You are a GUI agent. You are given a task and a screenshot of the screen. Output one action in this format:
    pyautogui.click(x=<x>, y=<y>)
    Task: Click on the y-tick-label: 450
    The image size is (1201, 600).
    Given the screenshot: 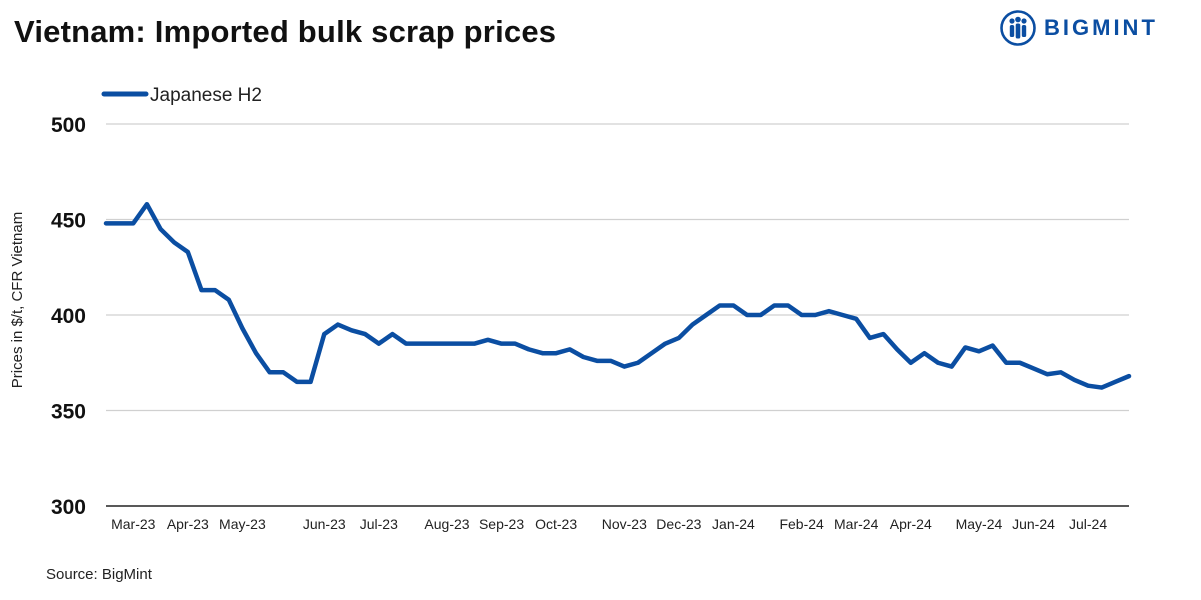 What is the action you would take?
    pyautogui.click(x=68, y=221)
    